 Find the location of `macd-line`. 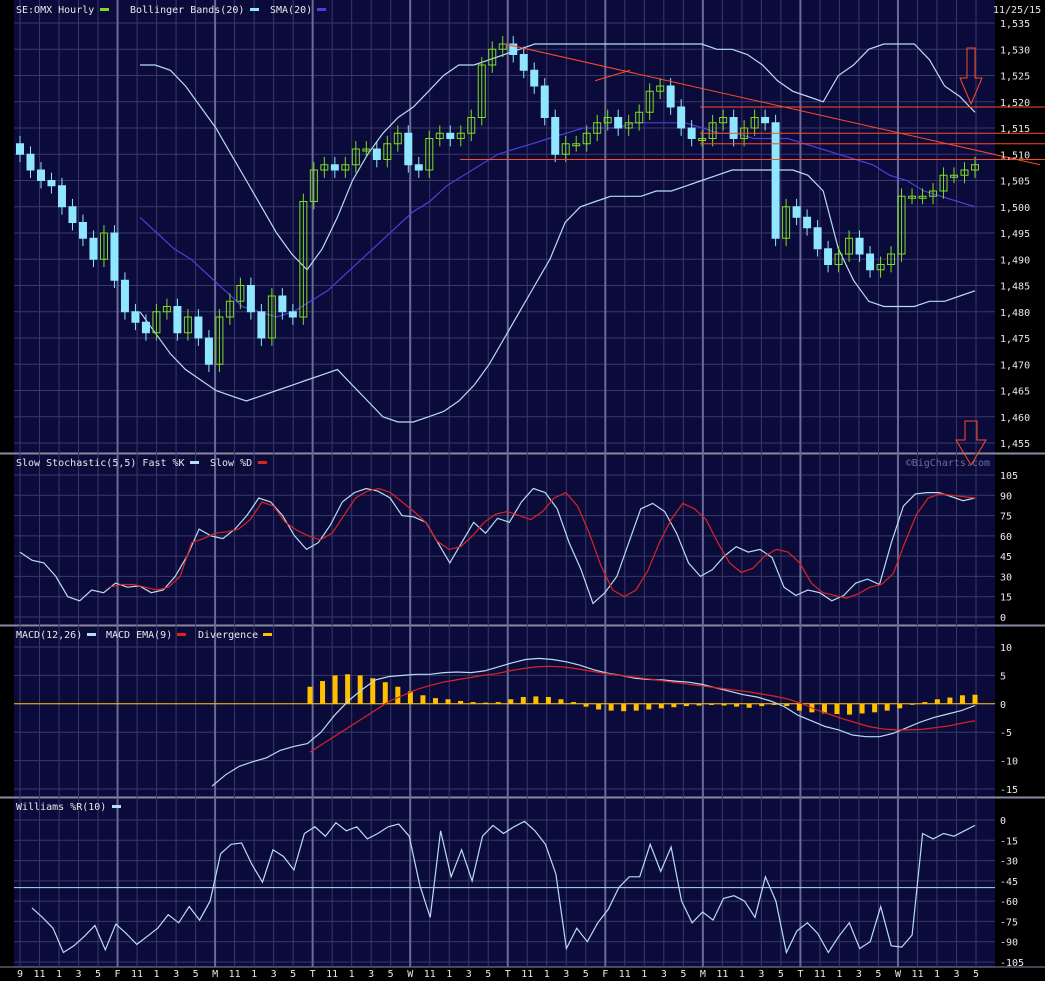

macd-line is located at coordinates (593, 722).